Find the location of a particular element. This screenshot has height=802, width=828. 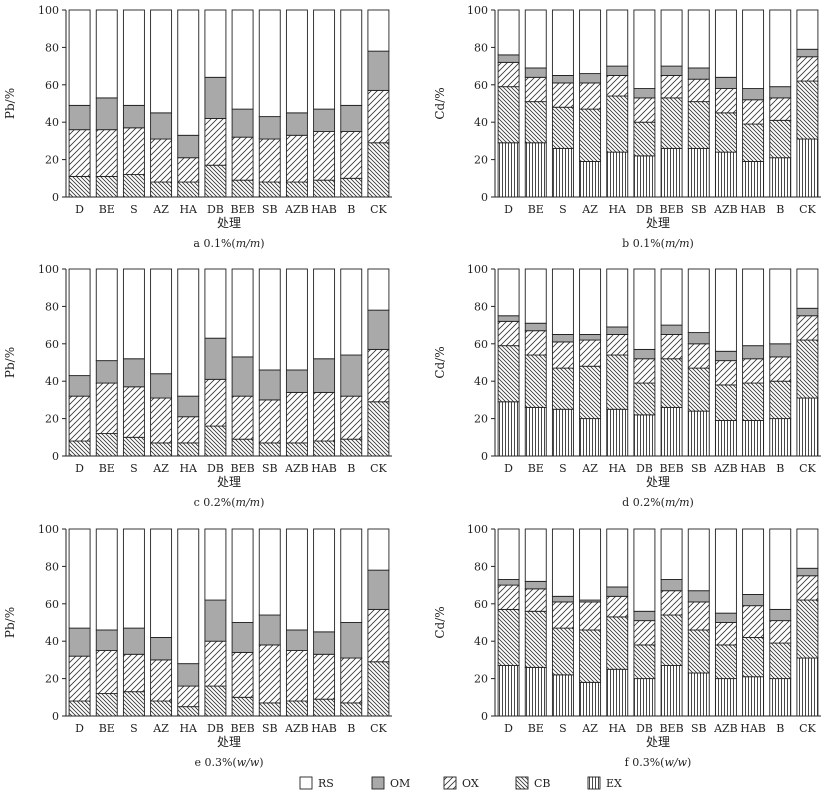

y-tick-label: 60 is located at coordinates (52, 604).